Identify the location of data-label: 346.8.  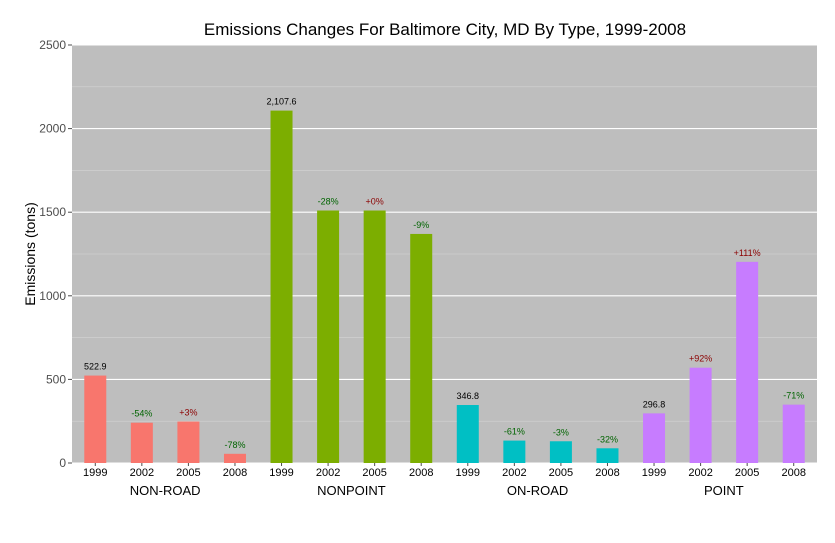
(468, 396).